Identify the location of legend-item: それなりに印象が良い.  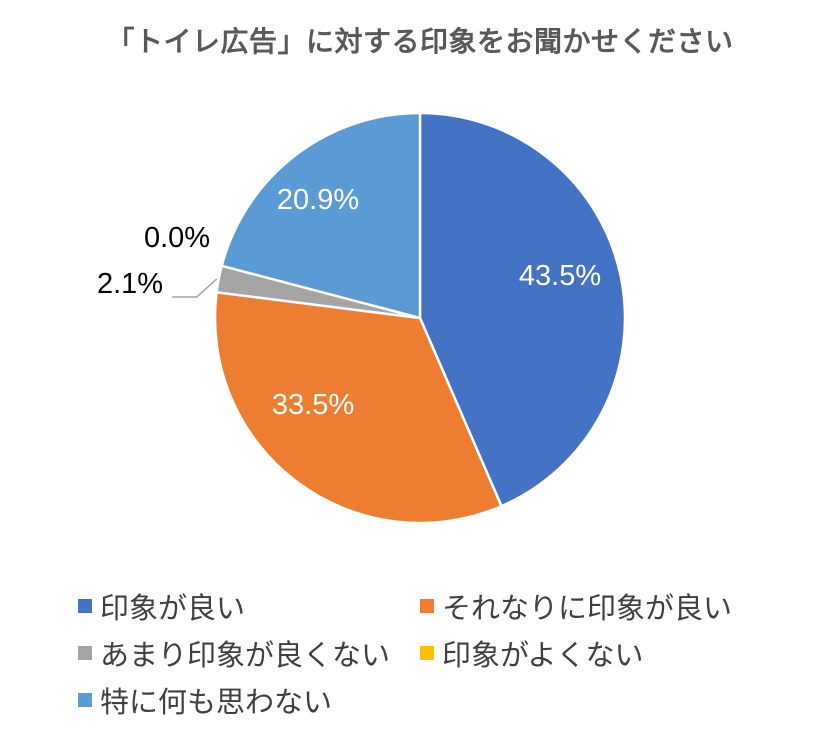
(576, 606).